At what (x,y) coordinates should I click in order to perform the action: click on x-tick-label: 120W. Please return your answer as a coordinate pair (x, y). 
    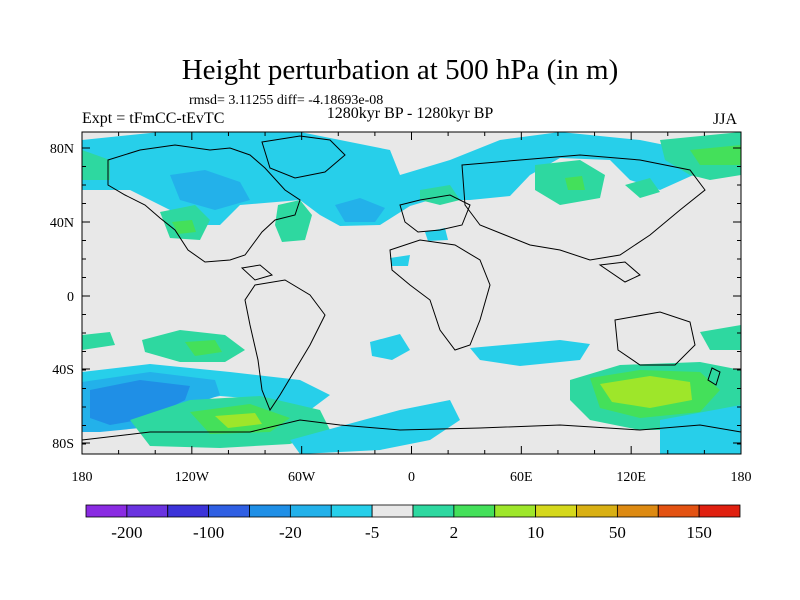
    Looking at the image, I should click on (192, 477).